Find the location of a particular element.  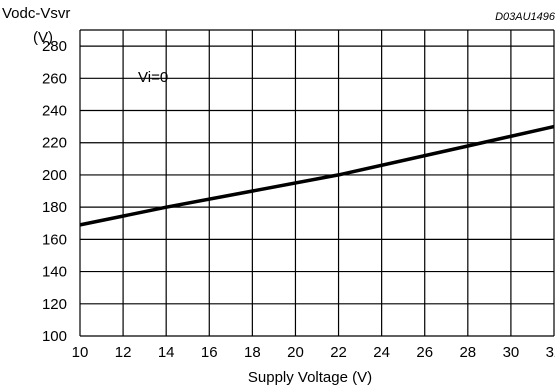

y-tick-label: 180 is located at coordinates (54, 207).